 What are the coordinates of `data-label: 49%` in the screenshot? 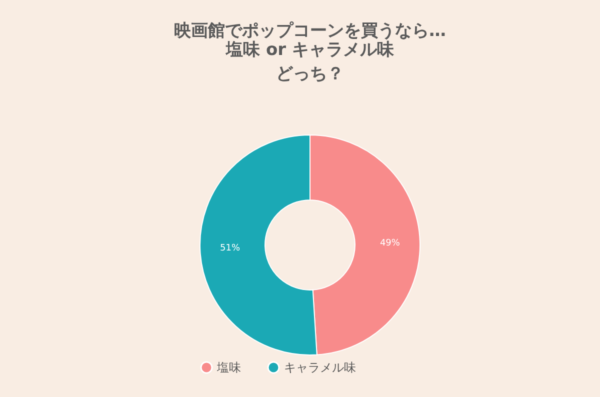 It's located at (390, 243).